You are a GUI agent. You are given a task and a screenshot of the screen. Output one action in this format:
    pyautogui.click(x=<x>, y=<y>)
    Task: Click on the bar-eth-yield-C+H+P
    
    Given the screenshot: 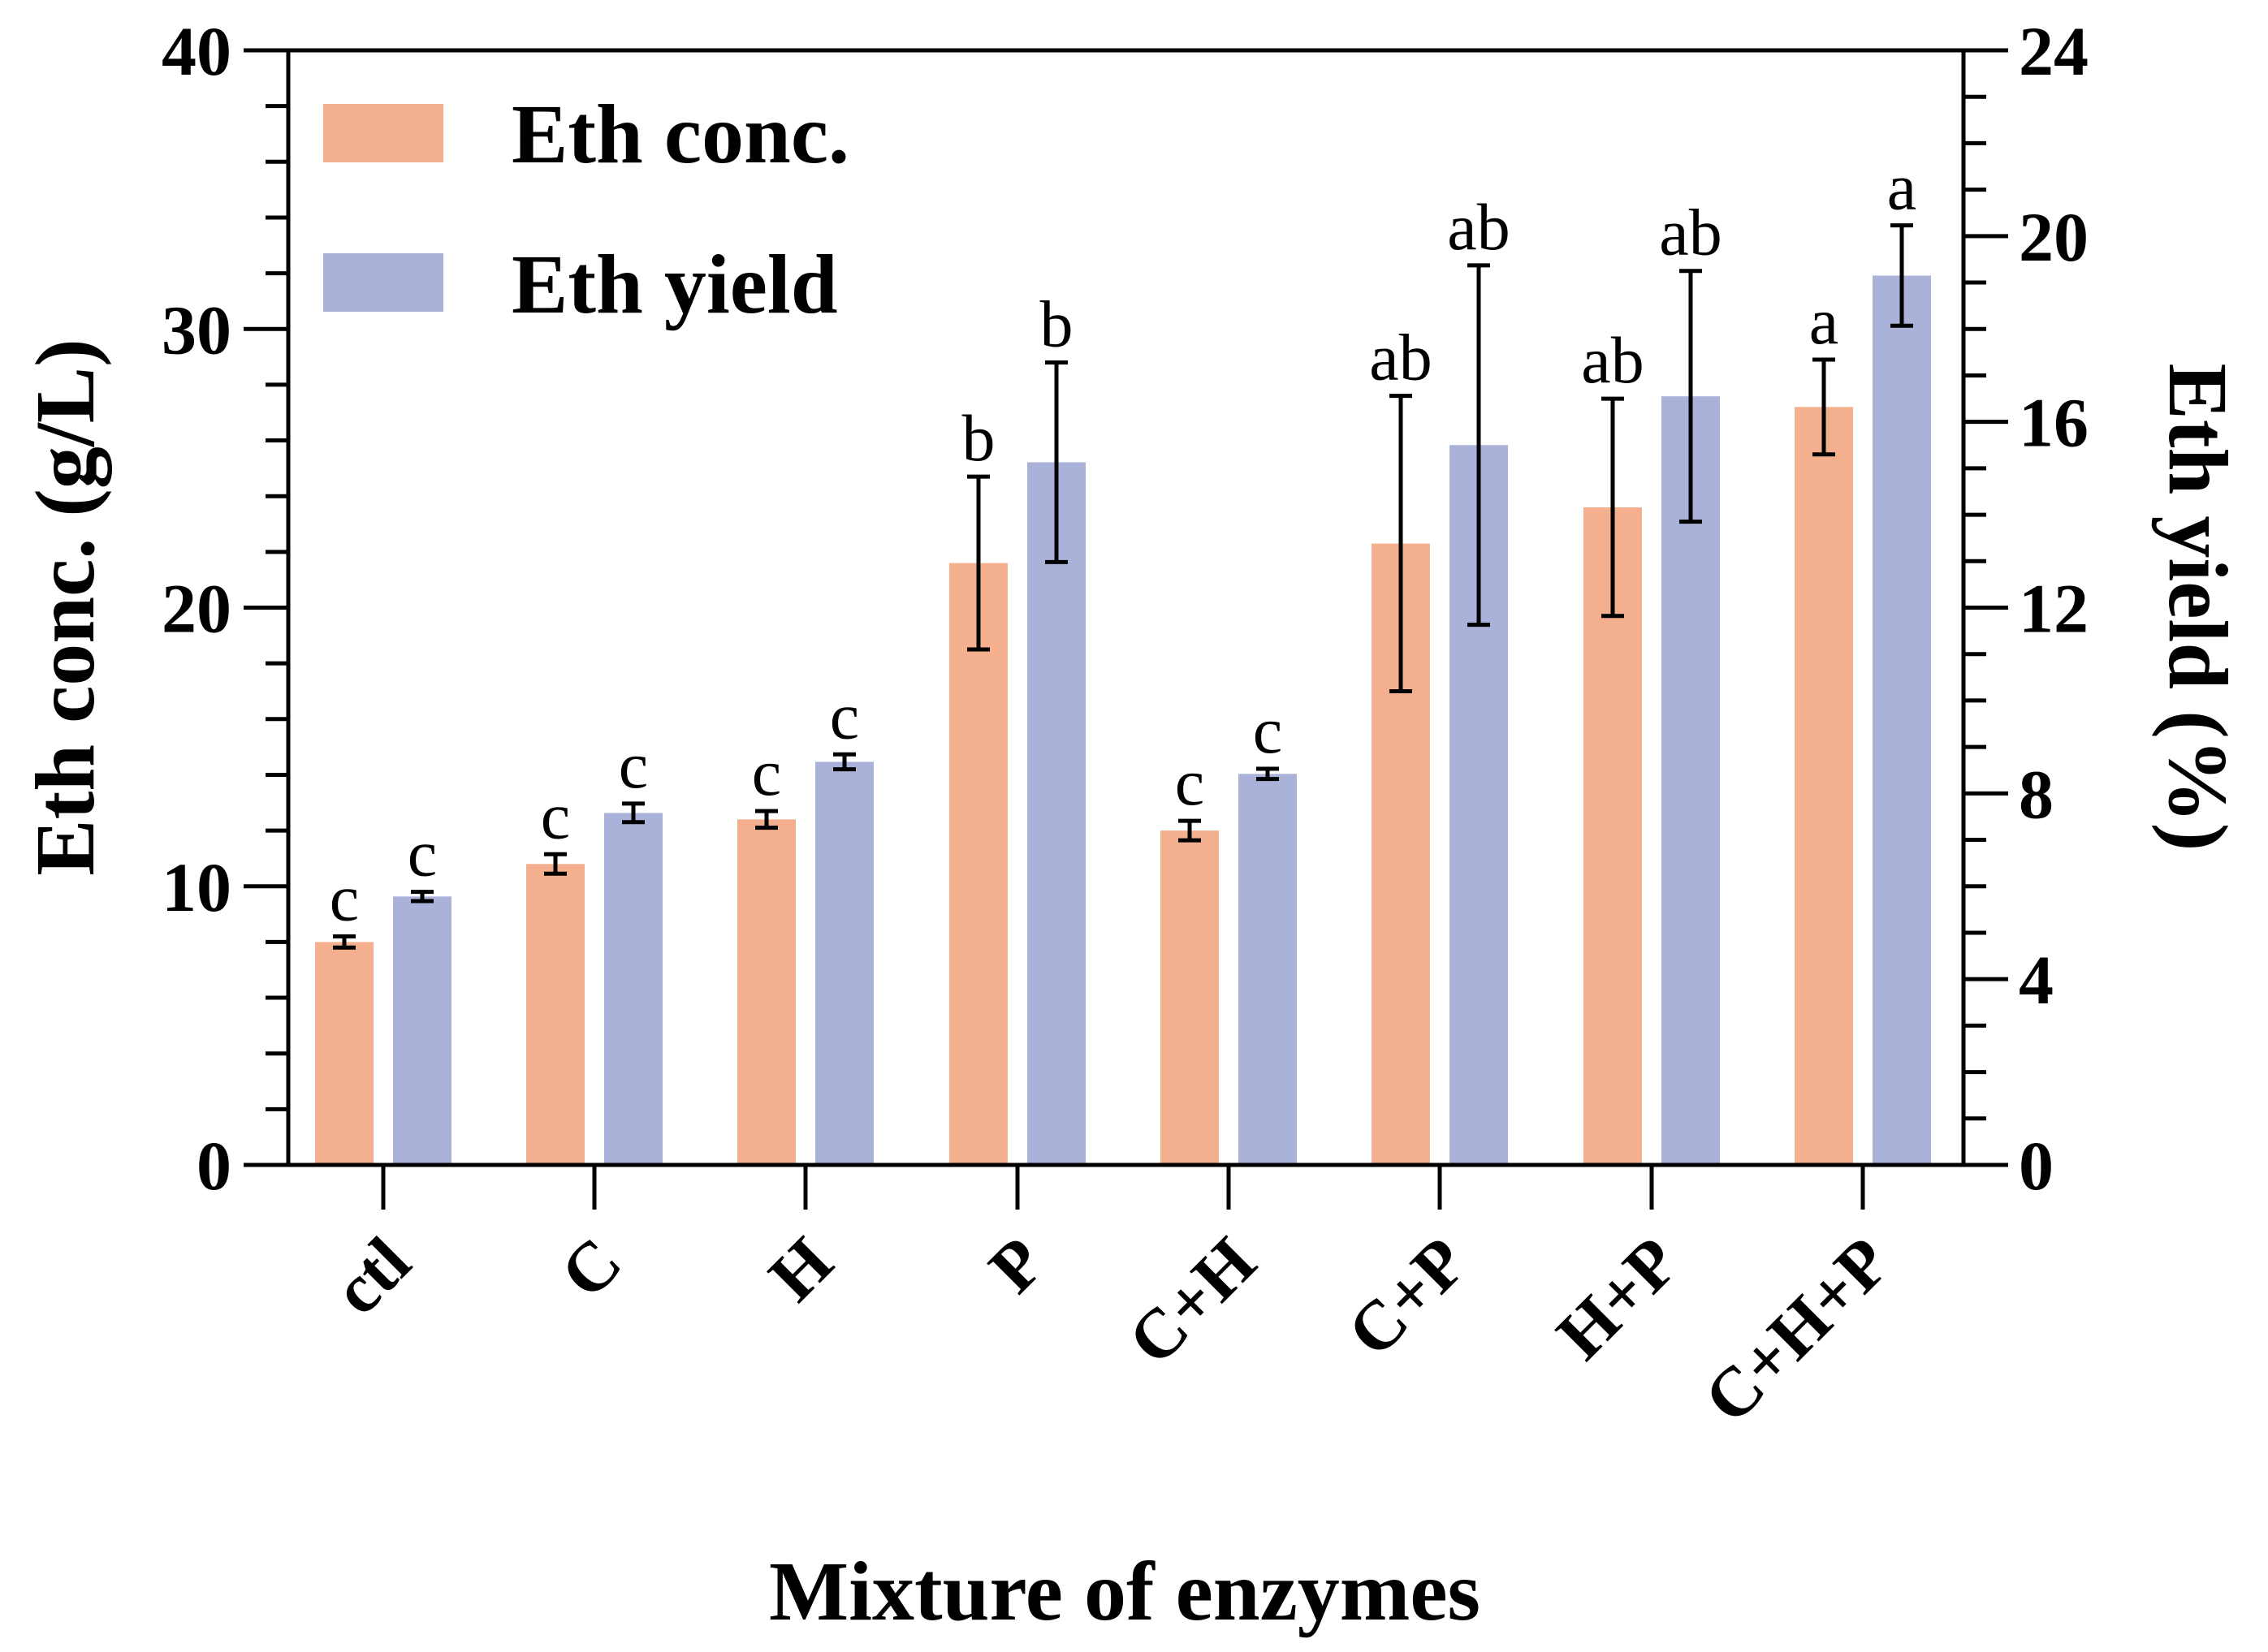 What is the action you would take?
    pyautogui.click(x=1902, y=720)
    